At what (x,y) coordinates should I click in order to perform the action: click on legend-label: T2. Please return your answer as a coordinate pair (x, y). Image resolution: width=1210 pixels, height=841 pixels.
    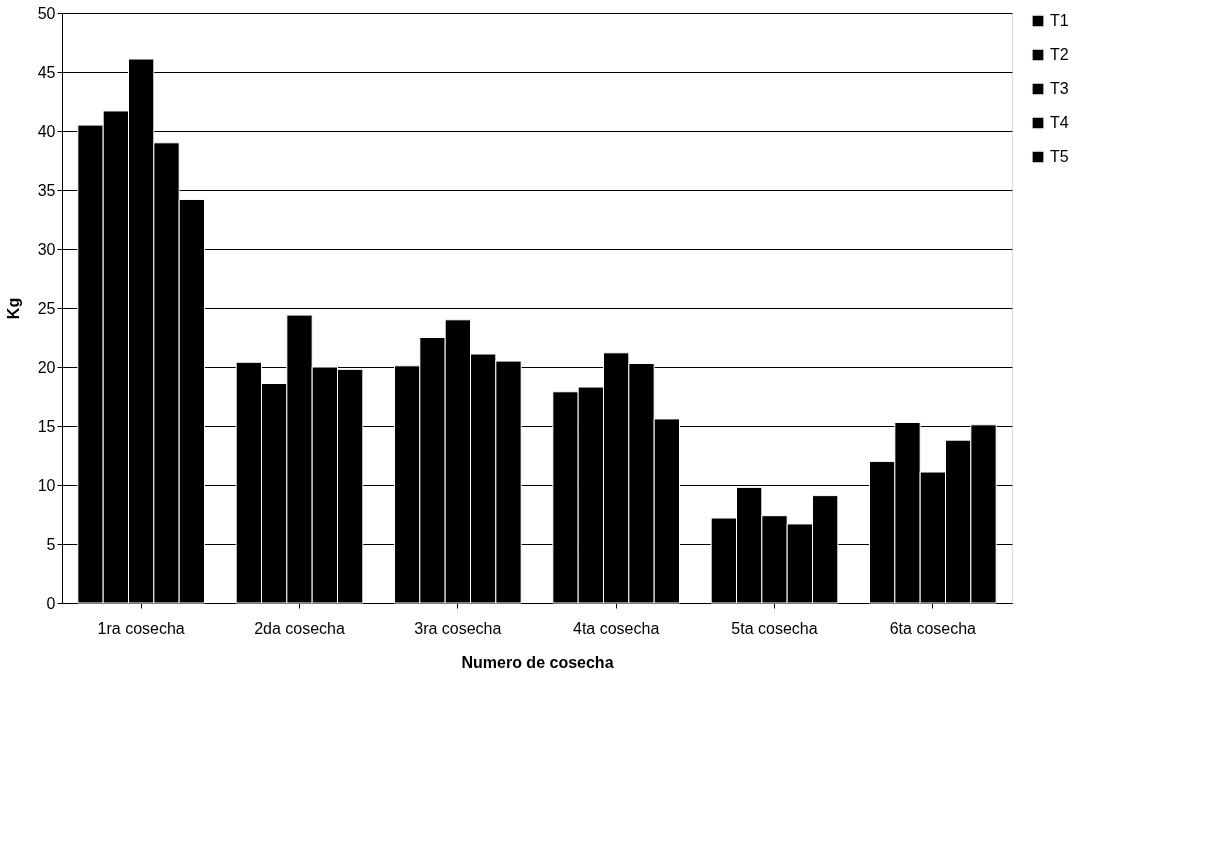
    Looking at the image, I should click on (1059, 54).